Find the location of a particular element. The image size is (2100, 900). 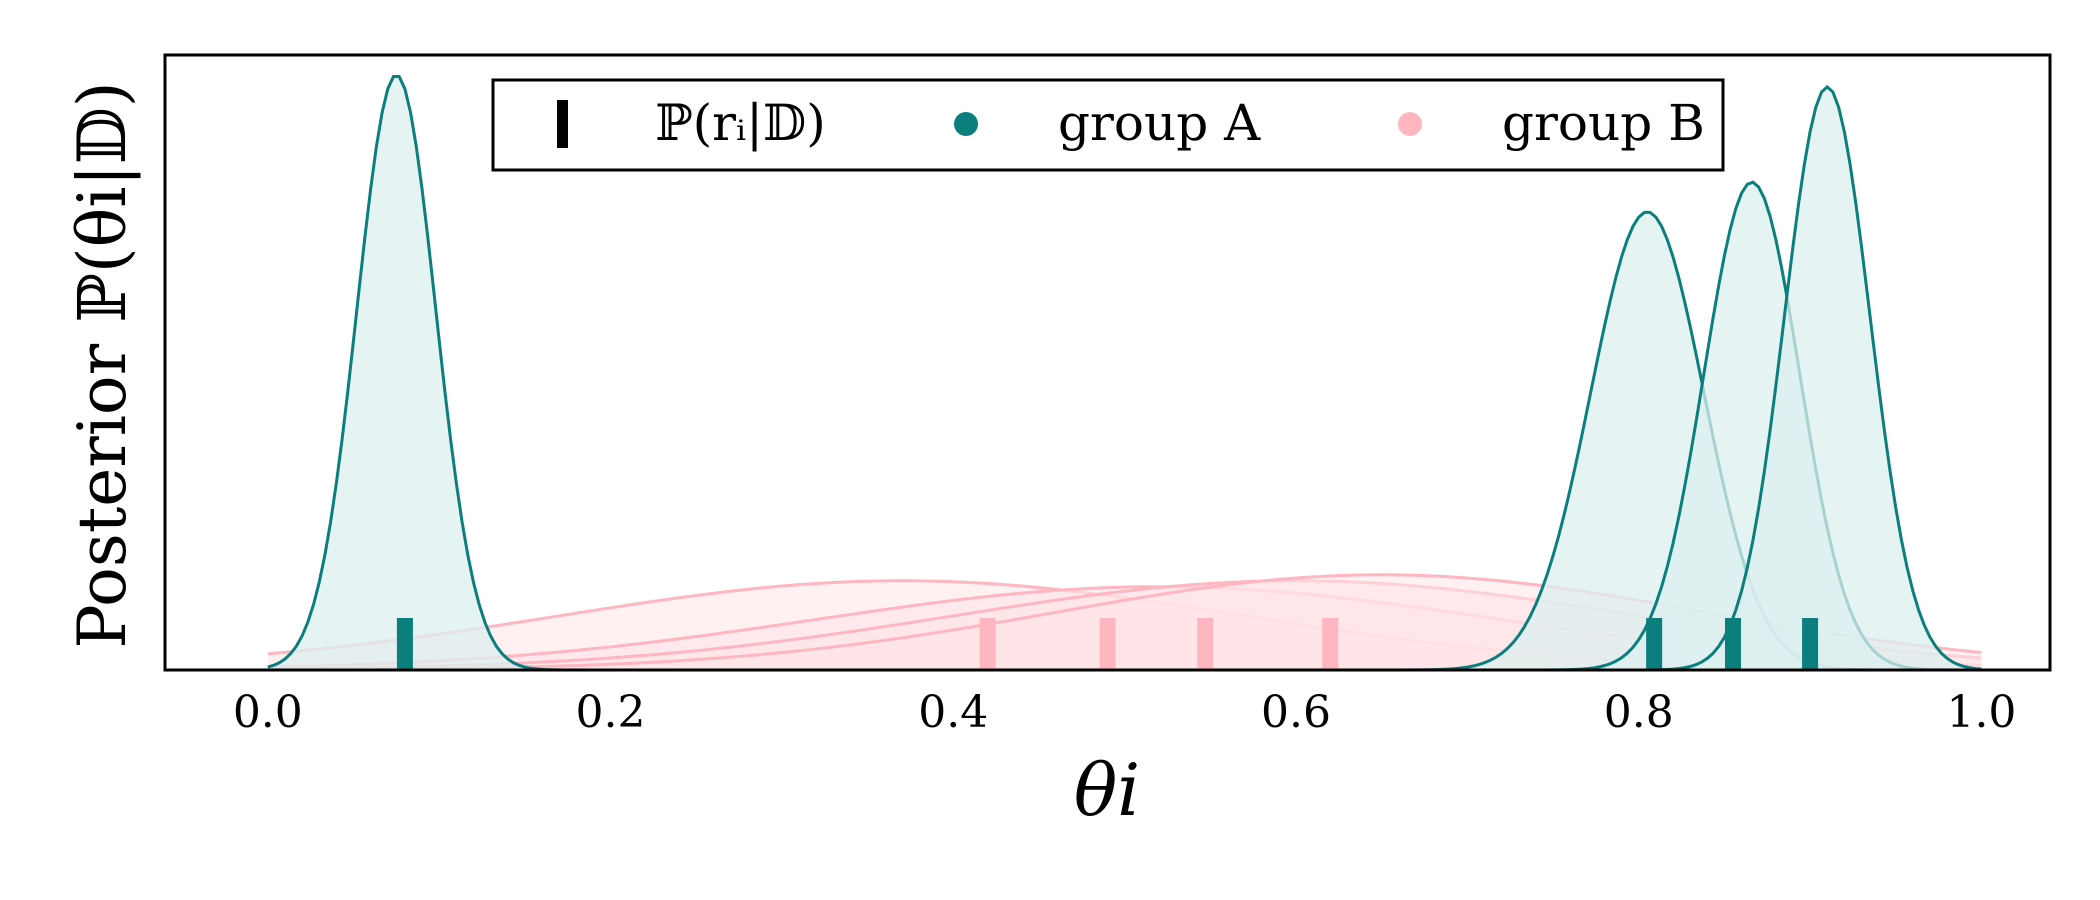

y-axis-label: Posterior ℙ(θi|𝔻) is located at coordinates (102, 364).